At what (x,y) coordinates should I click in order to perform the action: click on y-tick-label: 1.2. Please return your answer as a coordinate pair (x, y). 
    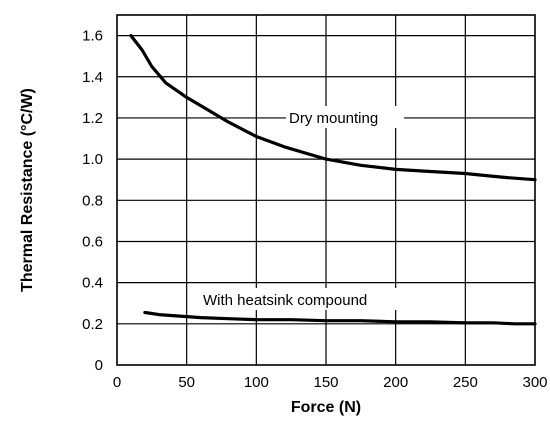
    Looking at the image, I should click on (92, 118).